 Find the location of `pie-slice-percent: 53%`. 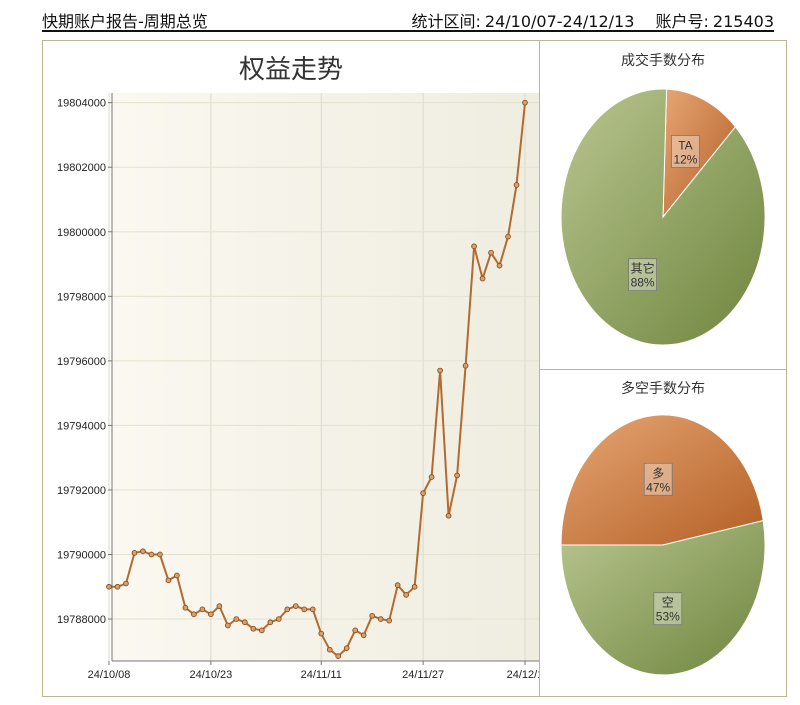

pie-slice-percent: 53% is located at coordinates (668, 617).